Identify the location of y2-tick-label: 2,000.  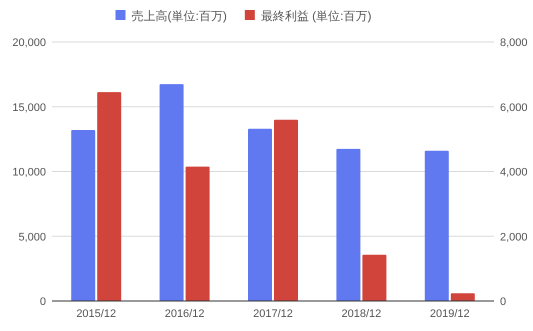
(514, 237).